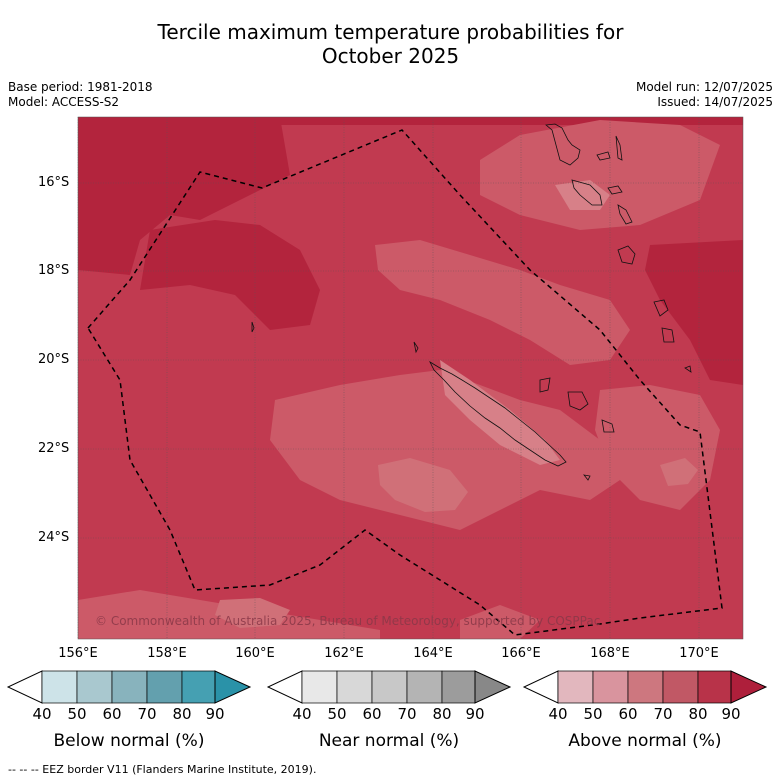  What do you see at coordinates (645, 741) in the screenshot?
I see `colorbar-title-above: Above normal (%)` at bounding box center [645, 741].